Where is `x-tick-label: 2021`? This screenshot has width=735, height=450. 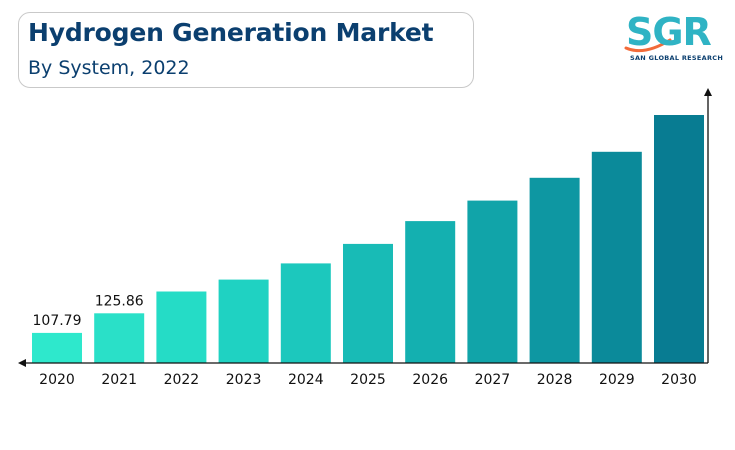
x-tick-label: 2021 is located at coordinates (119, 380).